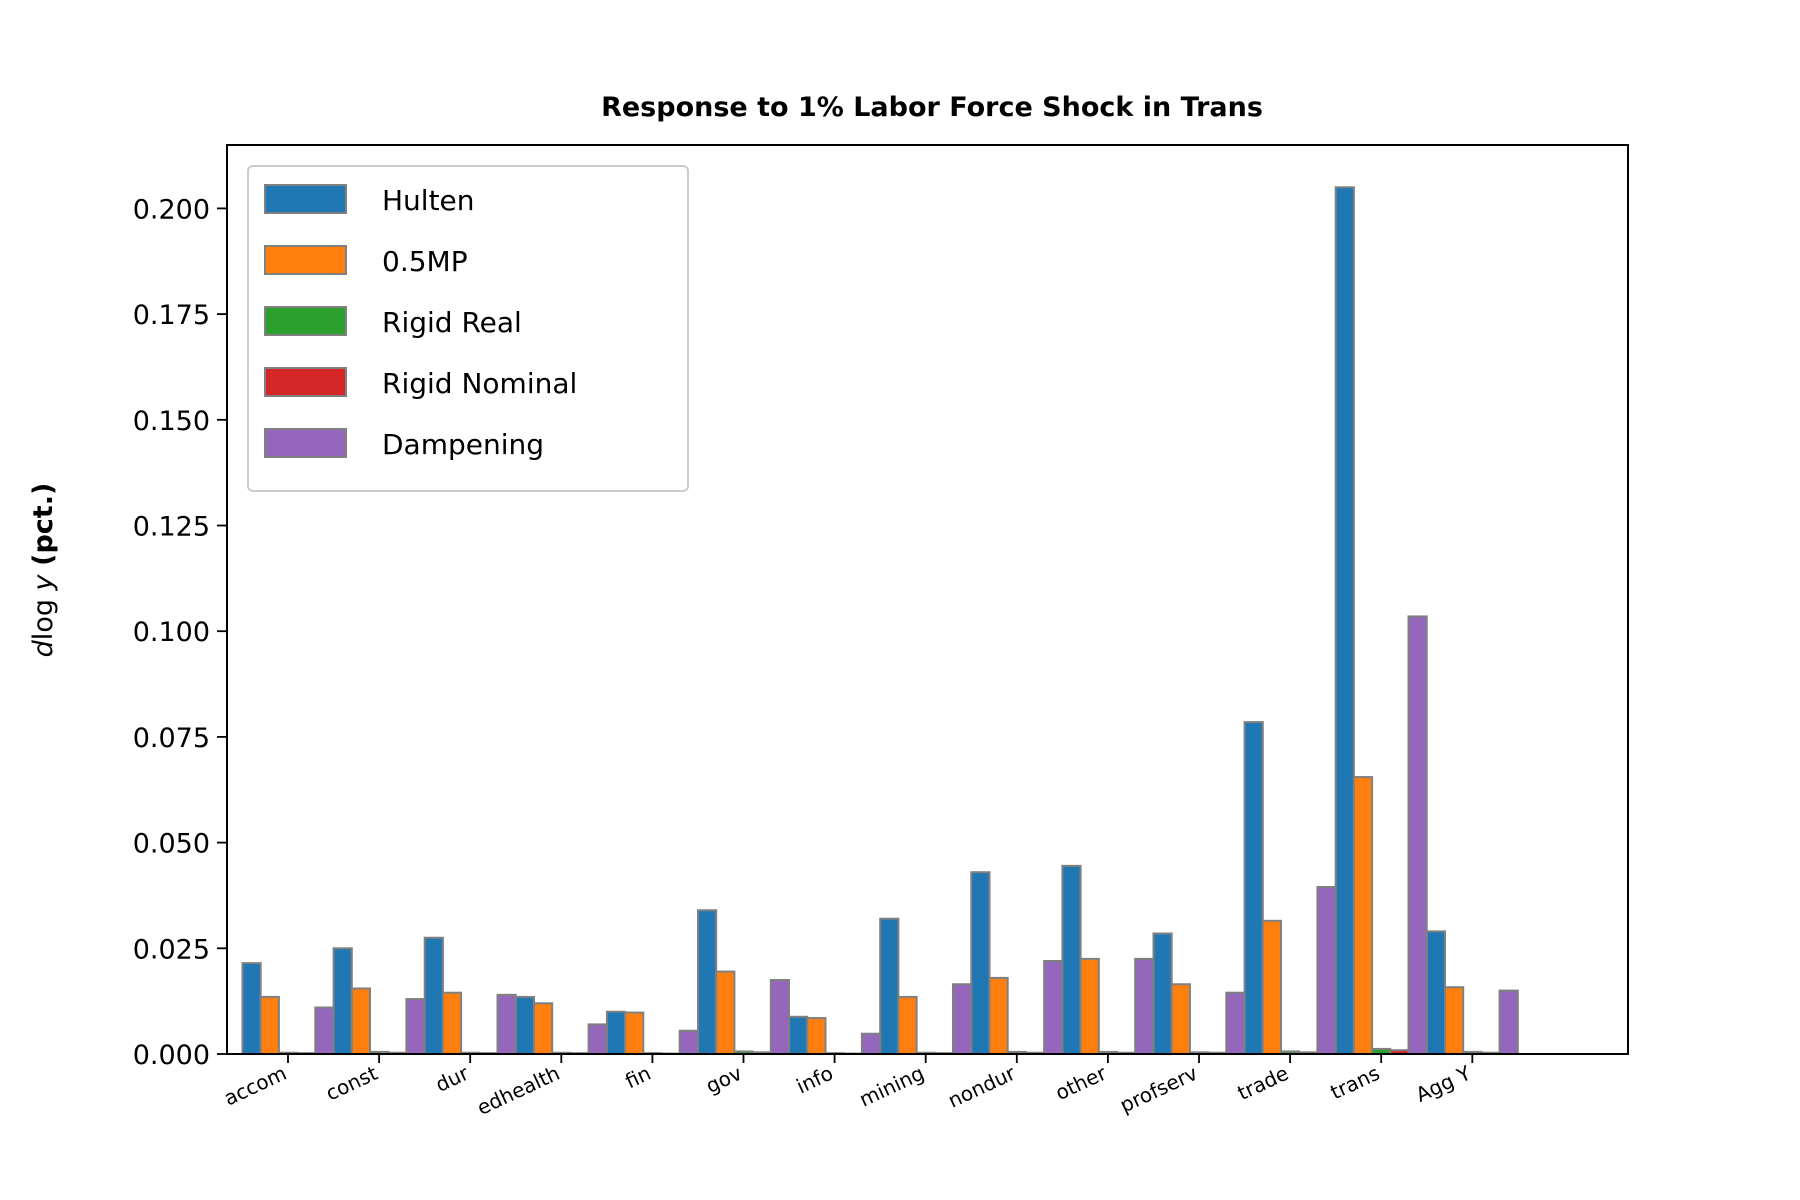  Describe the element at coordinates (351, 1083) in the screenshot. I see `x-tick-label: const` at that location.